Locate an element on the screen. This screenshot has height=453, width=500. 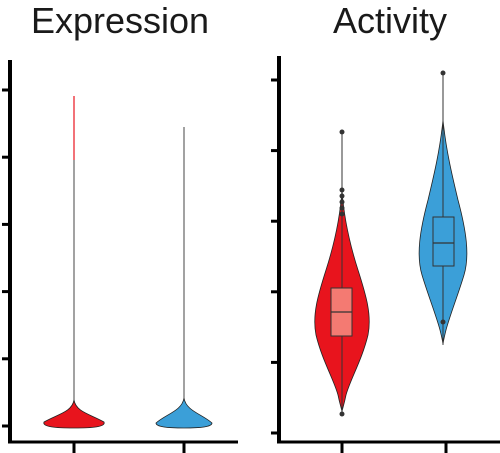
panel-title-activity: Activity is located at coordinates (390, 20).